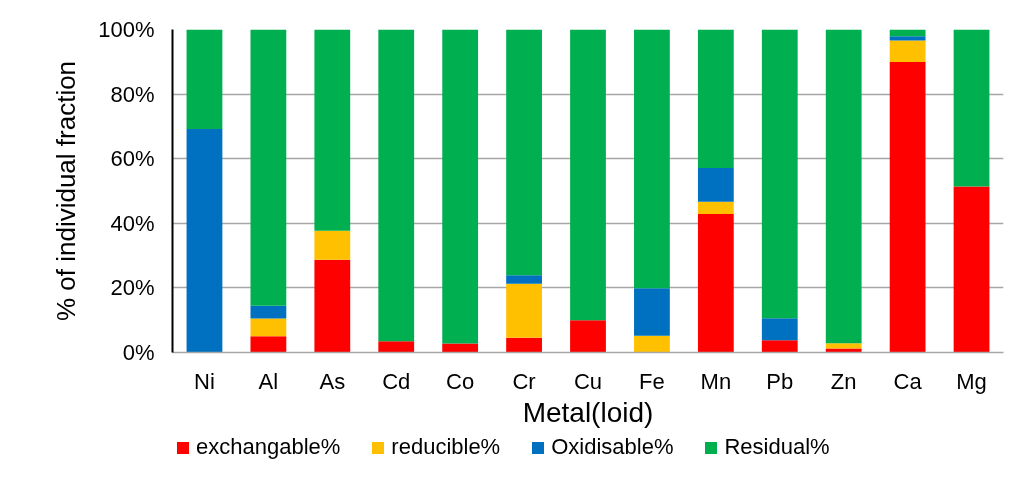  What do you see at coordinates (652, 381) in the screenshot?
I see `x-tick-label: Fe` at bounding box center [652, 381].